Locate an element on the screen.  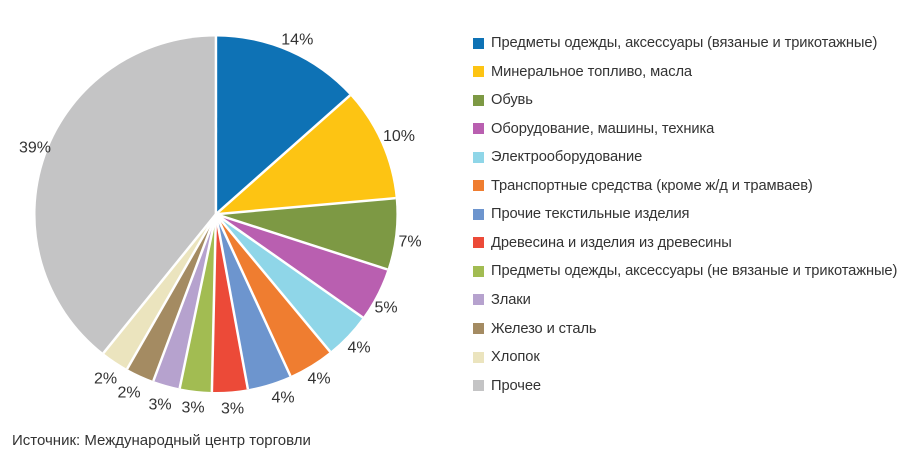
svg-text: 14% is located at coordinates (297, 40).